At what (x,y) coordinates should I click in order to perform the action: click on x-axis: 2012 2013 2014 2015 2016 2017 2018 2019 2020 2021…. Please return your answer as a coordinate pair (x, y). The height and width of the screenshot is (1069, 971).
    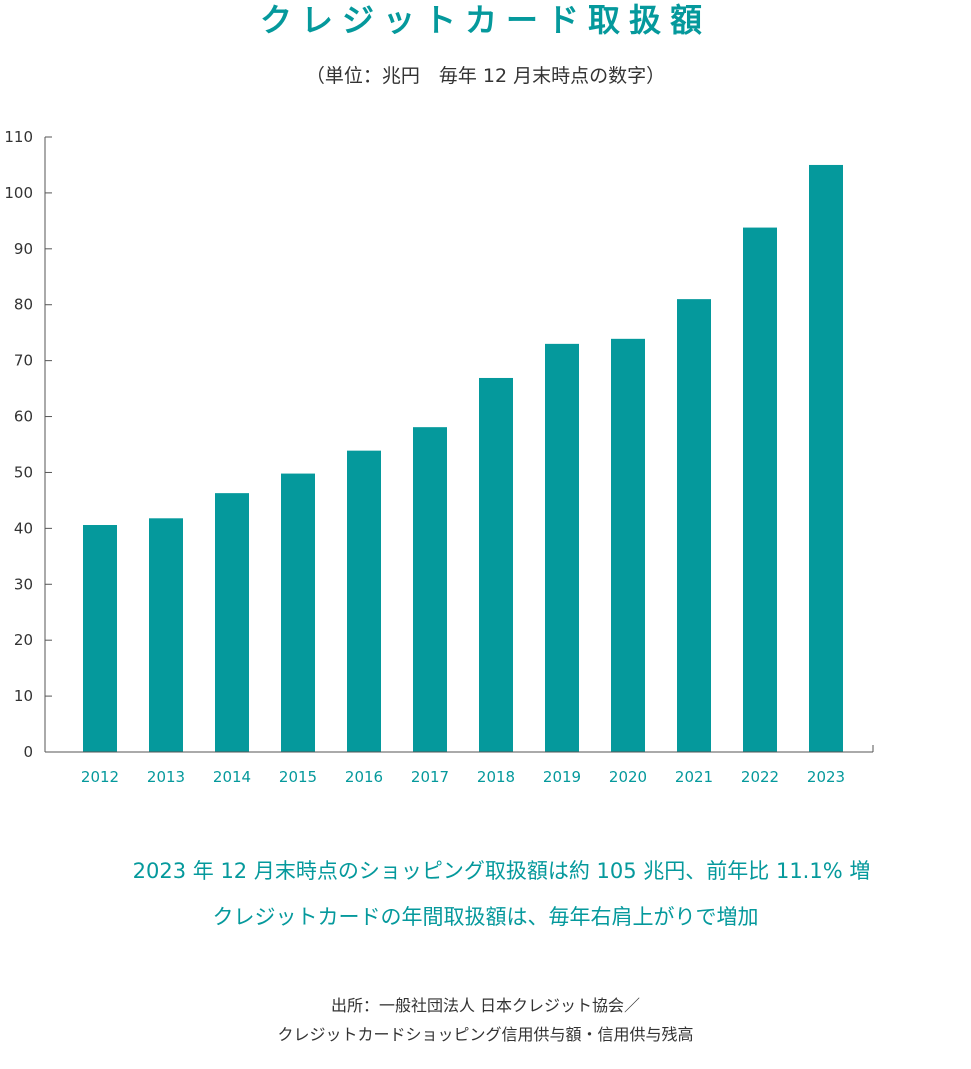
    Looking at the image, I should click on (459, 765).